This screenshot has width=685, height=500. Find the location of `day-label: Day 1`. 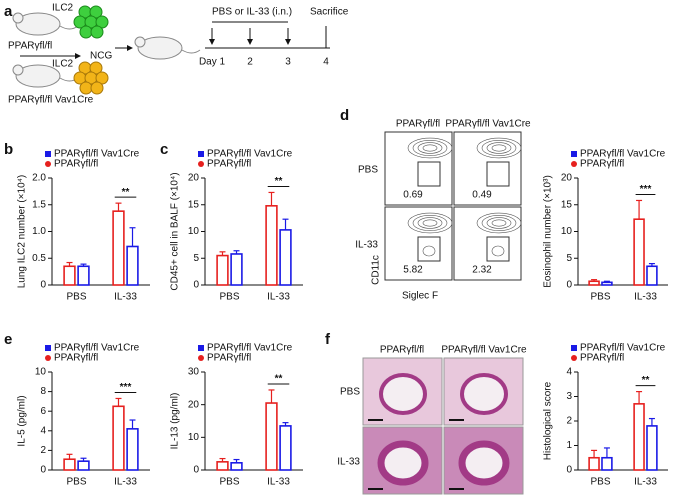

day-label: Day 1 is located at coordinates (212, 62).